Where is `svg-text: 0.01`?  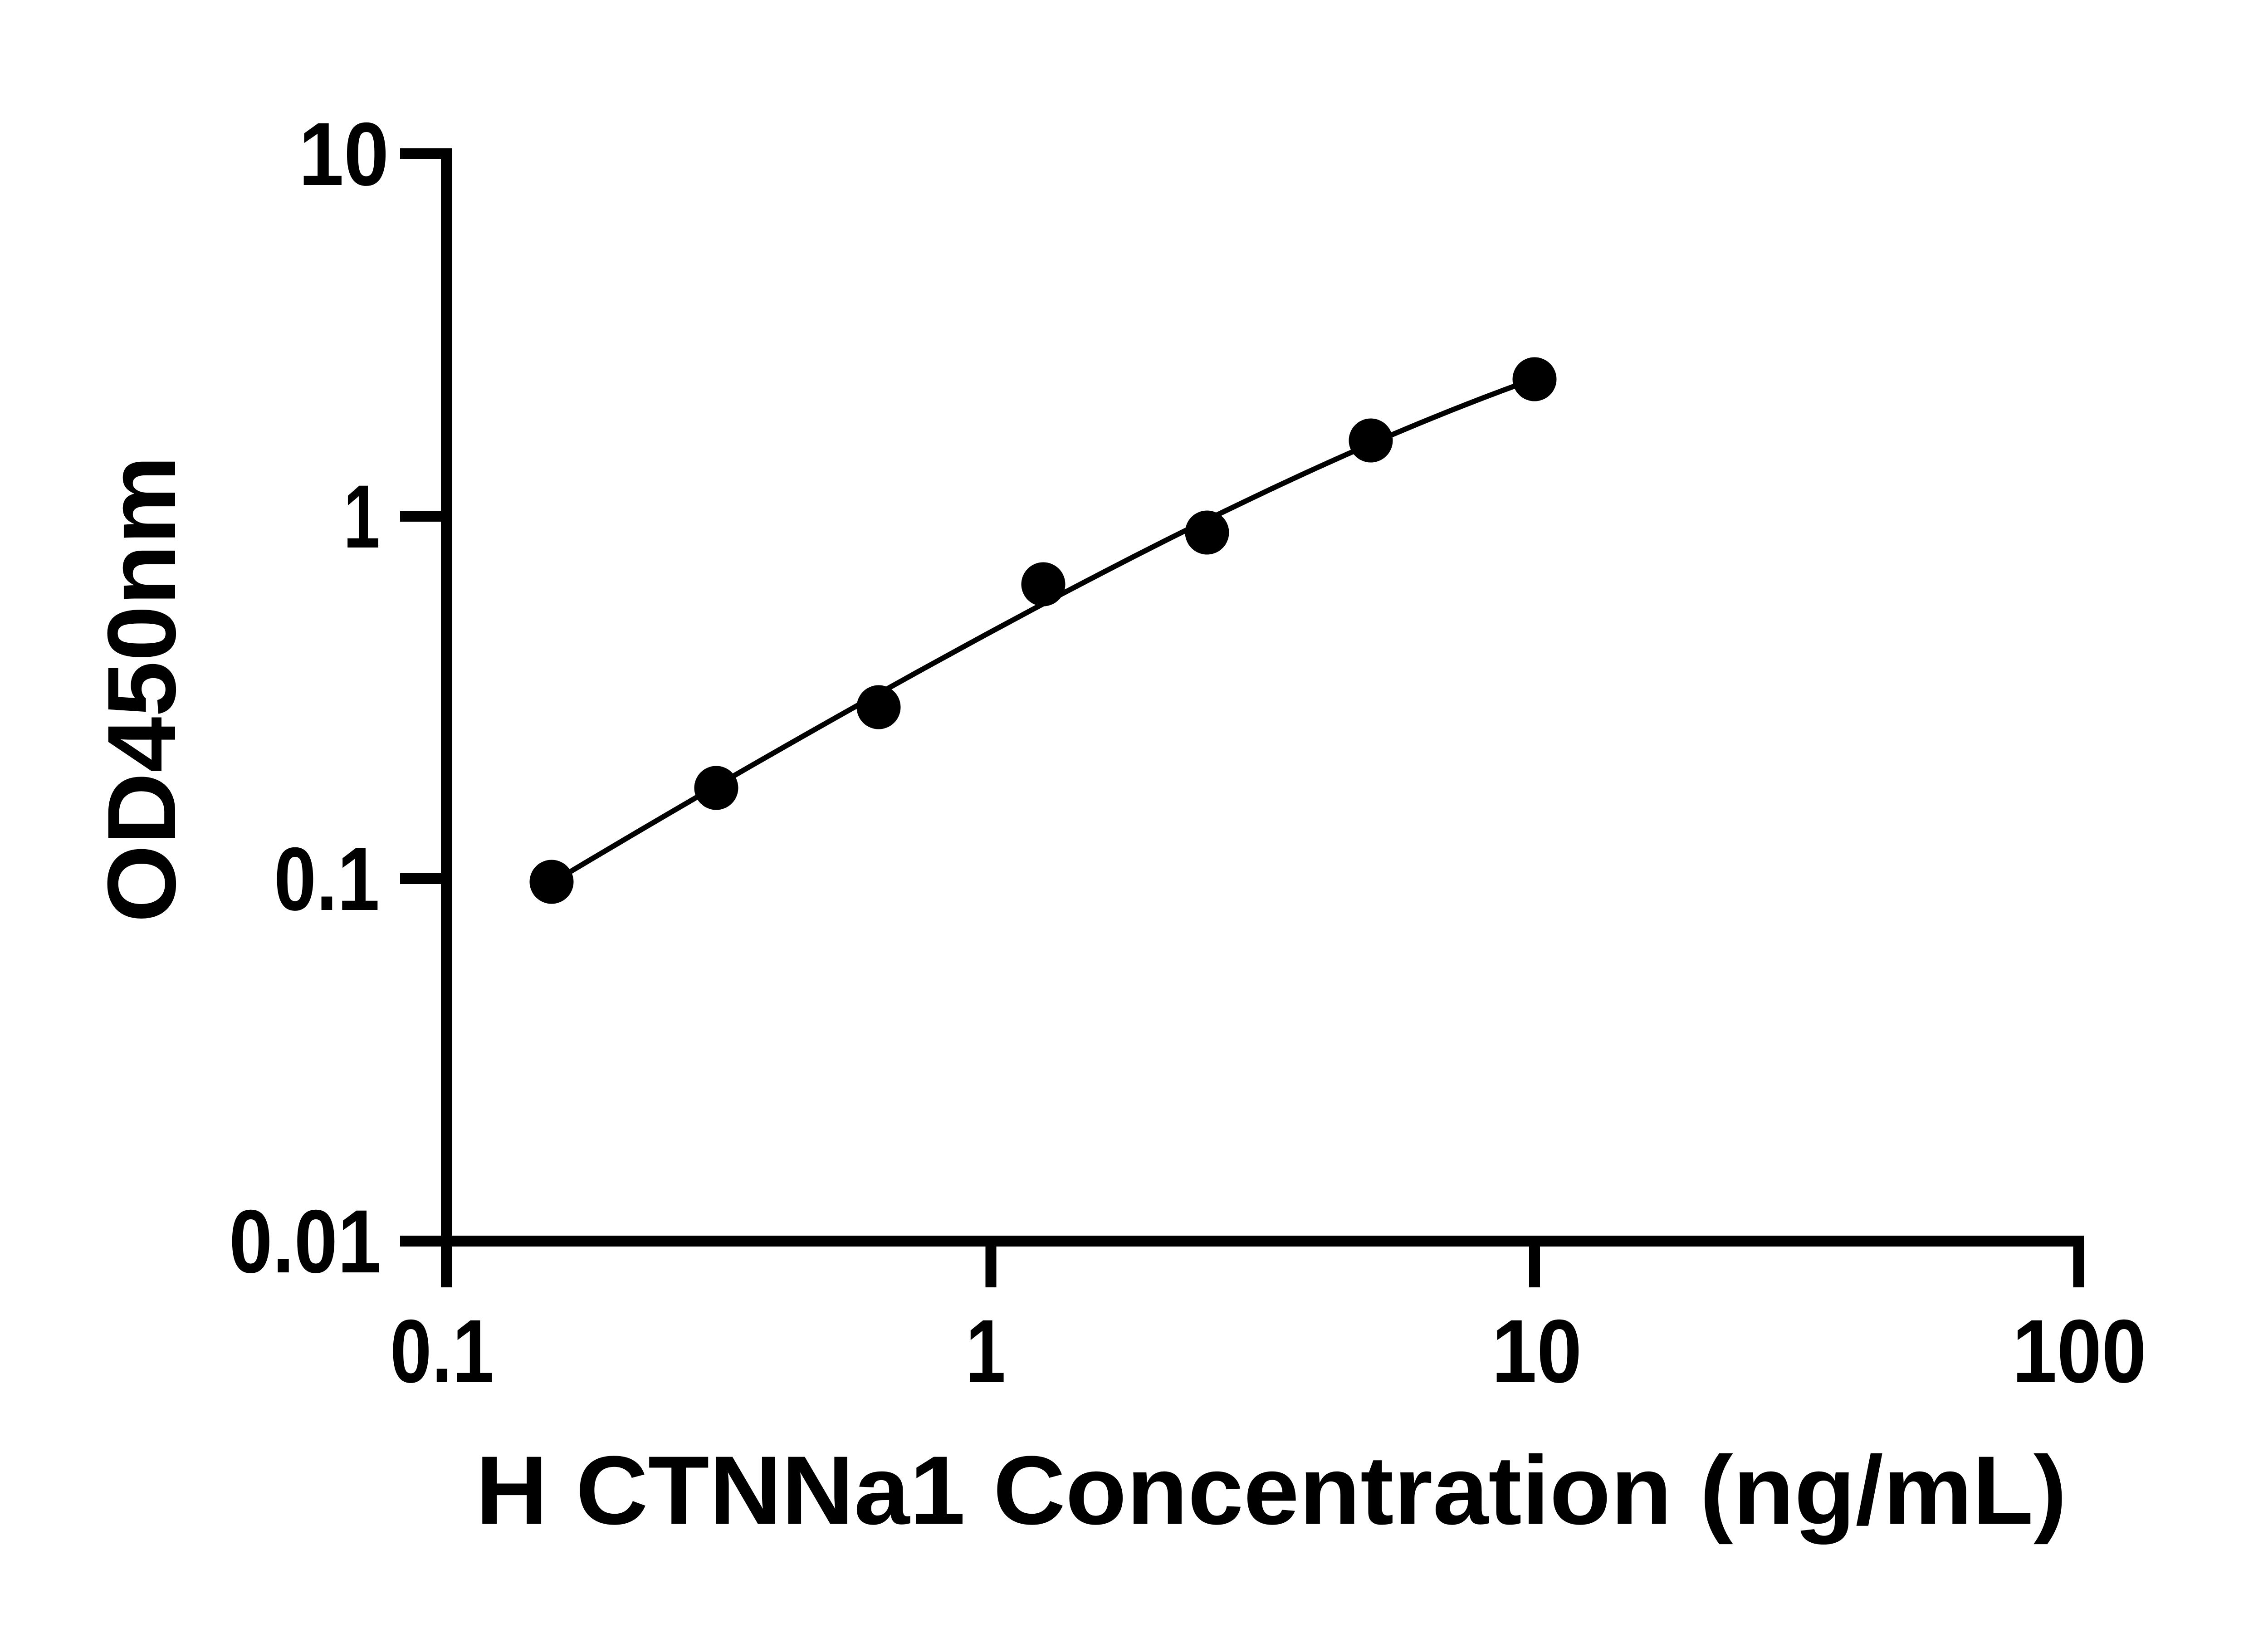 svg-text: 0.01 is located at coordinates (305, 1241).